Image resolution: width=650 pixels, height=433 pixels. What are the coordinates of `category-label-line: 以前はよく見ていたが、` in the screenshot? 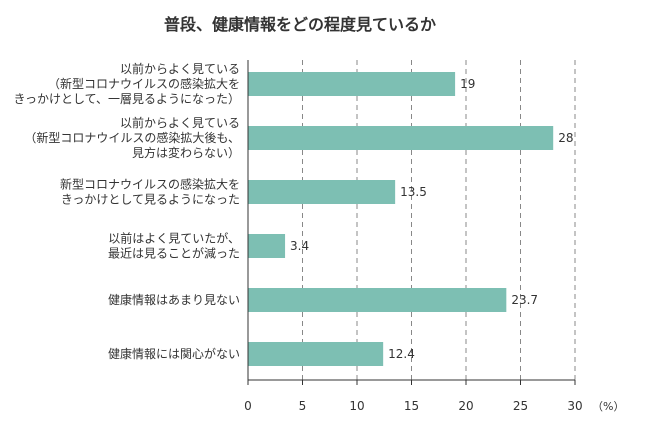 It's located at (174, 238).